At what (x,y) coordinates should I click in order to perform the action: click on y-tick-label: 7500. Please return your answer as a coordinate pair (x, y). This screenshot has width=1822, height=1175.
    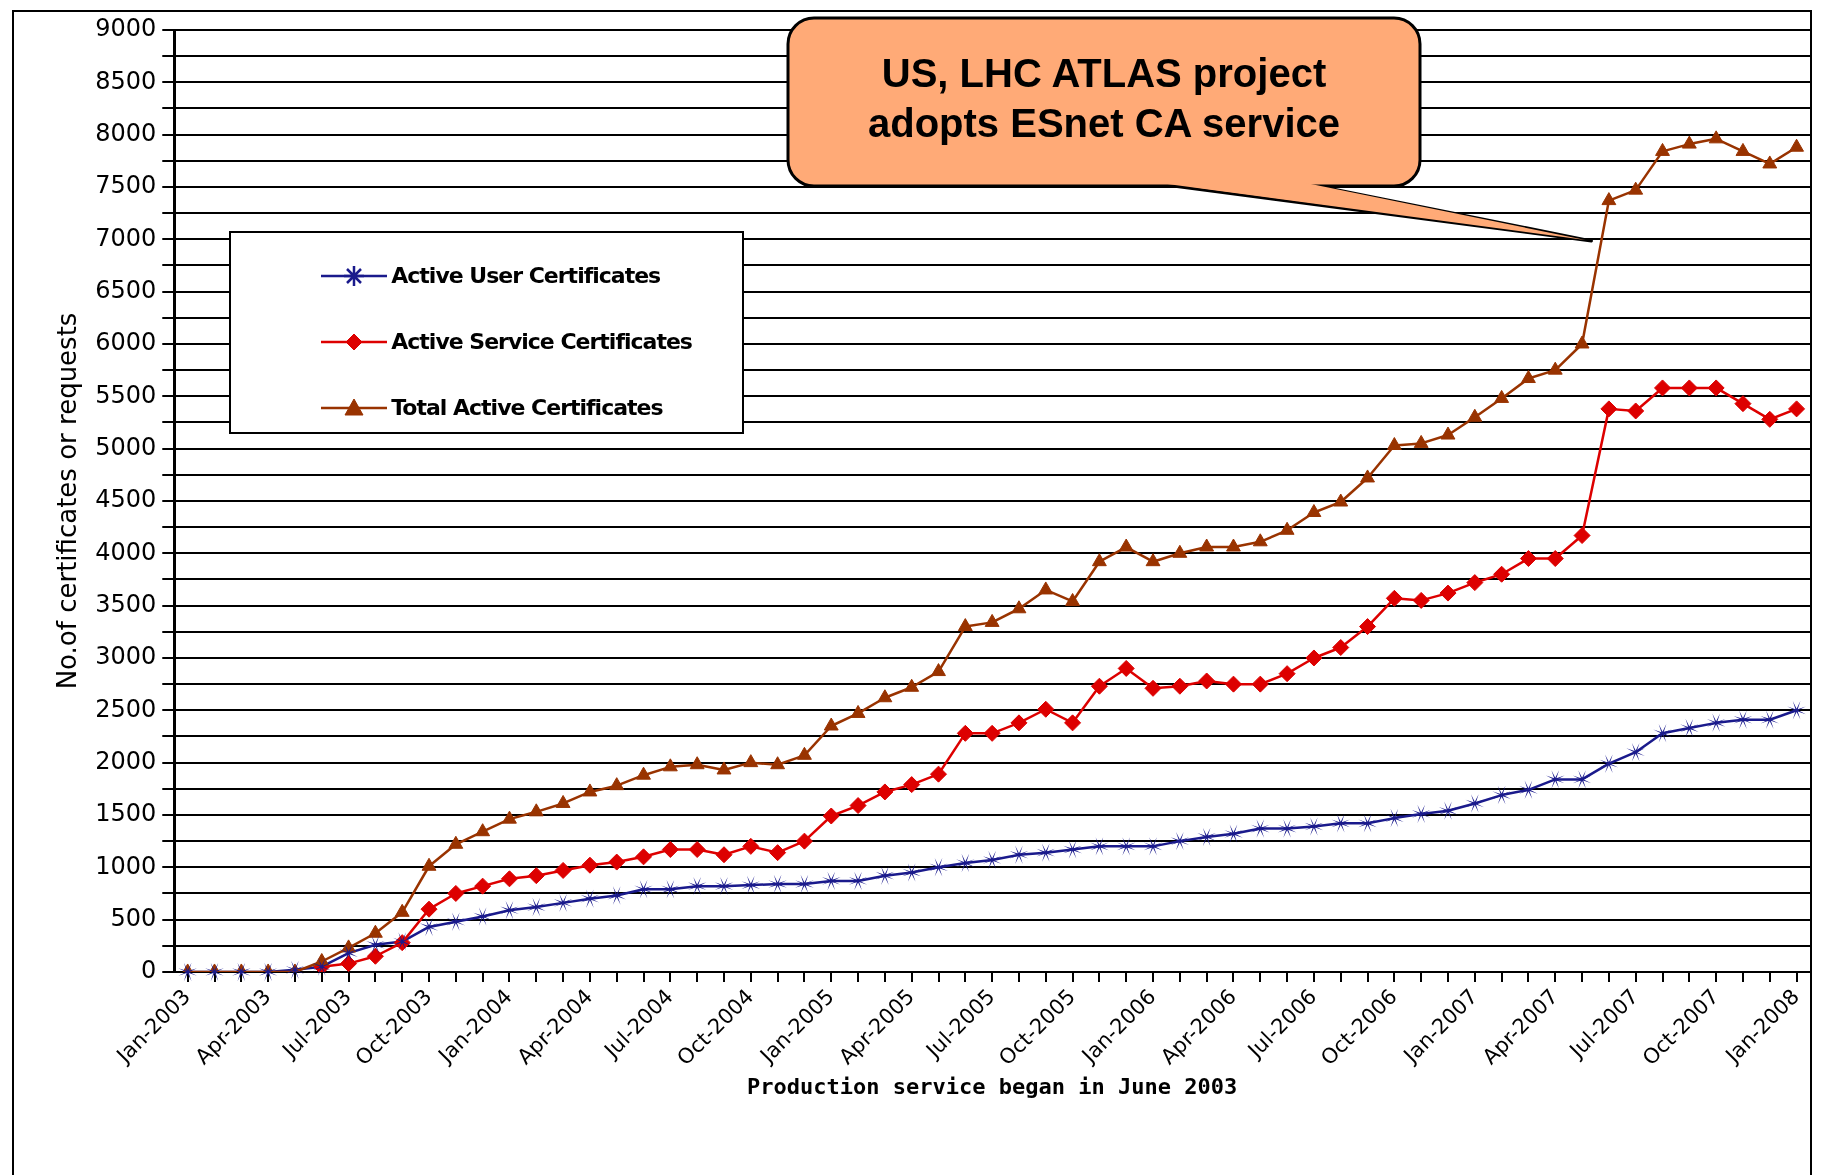
    Looking at the image, I should click on (126, 185).